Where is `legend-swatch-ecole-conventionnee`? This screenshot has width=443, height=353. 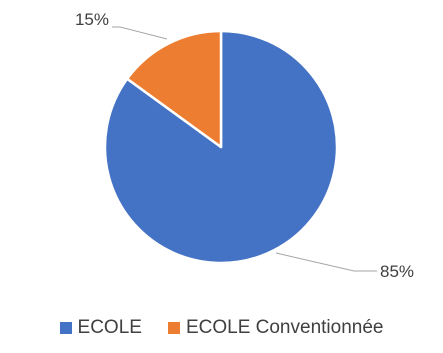 legend-swatch-ecole-conventionnee is located at coordinates (173, 328).